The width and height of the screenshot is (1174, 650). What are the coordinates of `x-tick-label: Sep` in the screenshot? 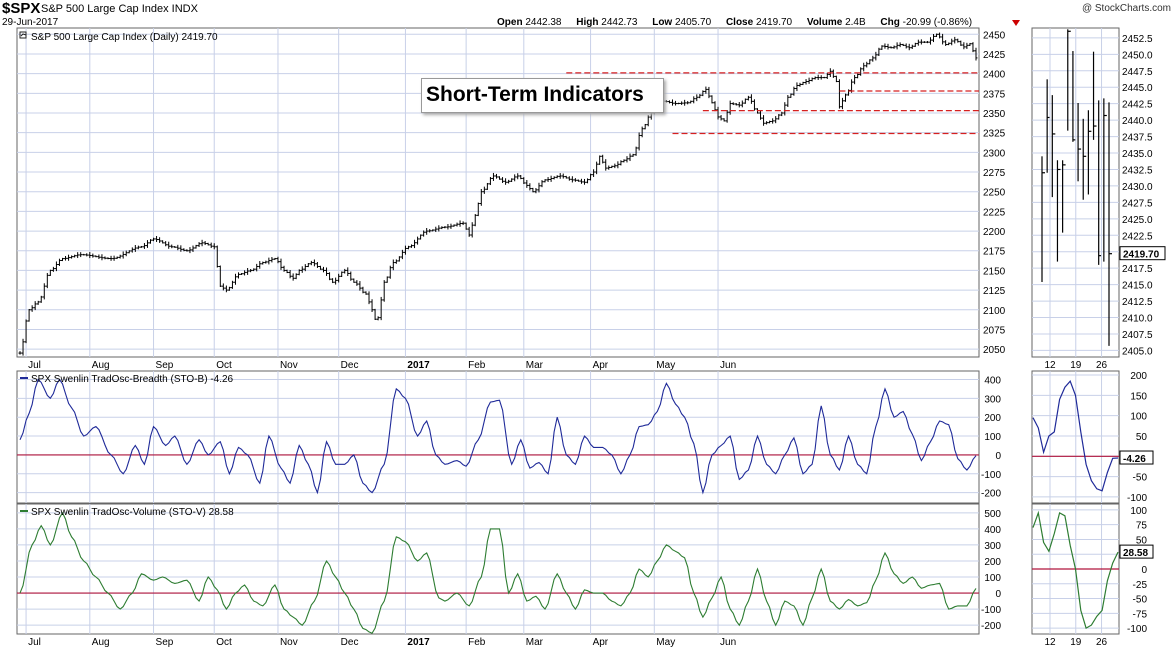 It's located at (165, 365).